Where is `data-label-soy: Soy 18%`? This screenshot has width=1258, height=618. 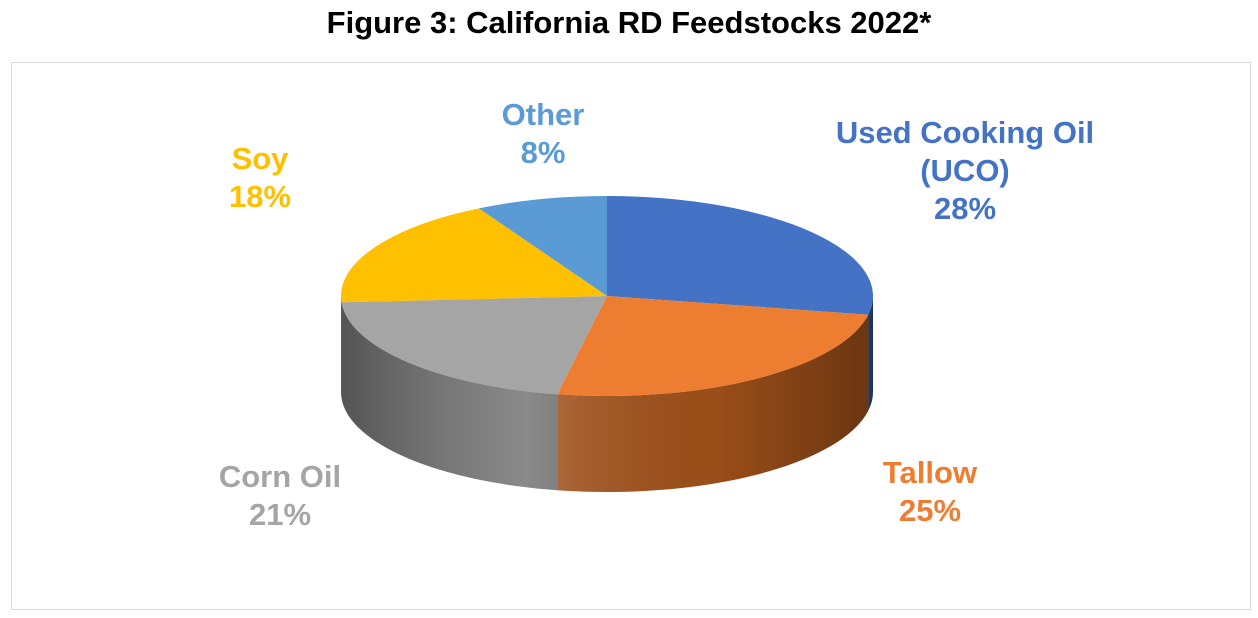 data-label-soy: Soy 18% is located at coordinates (260, 178).